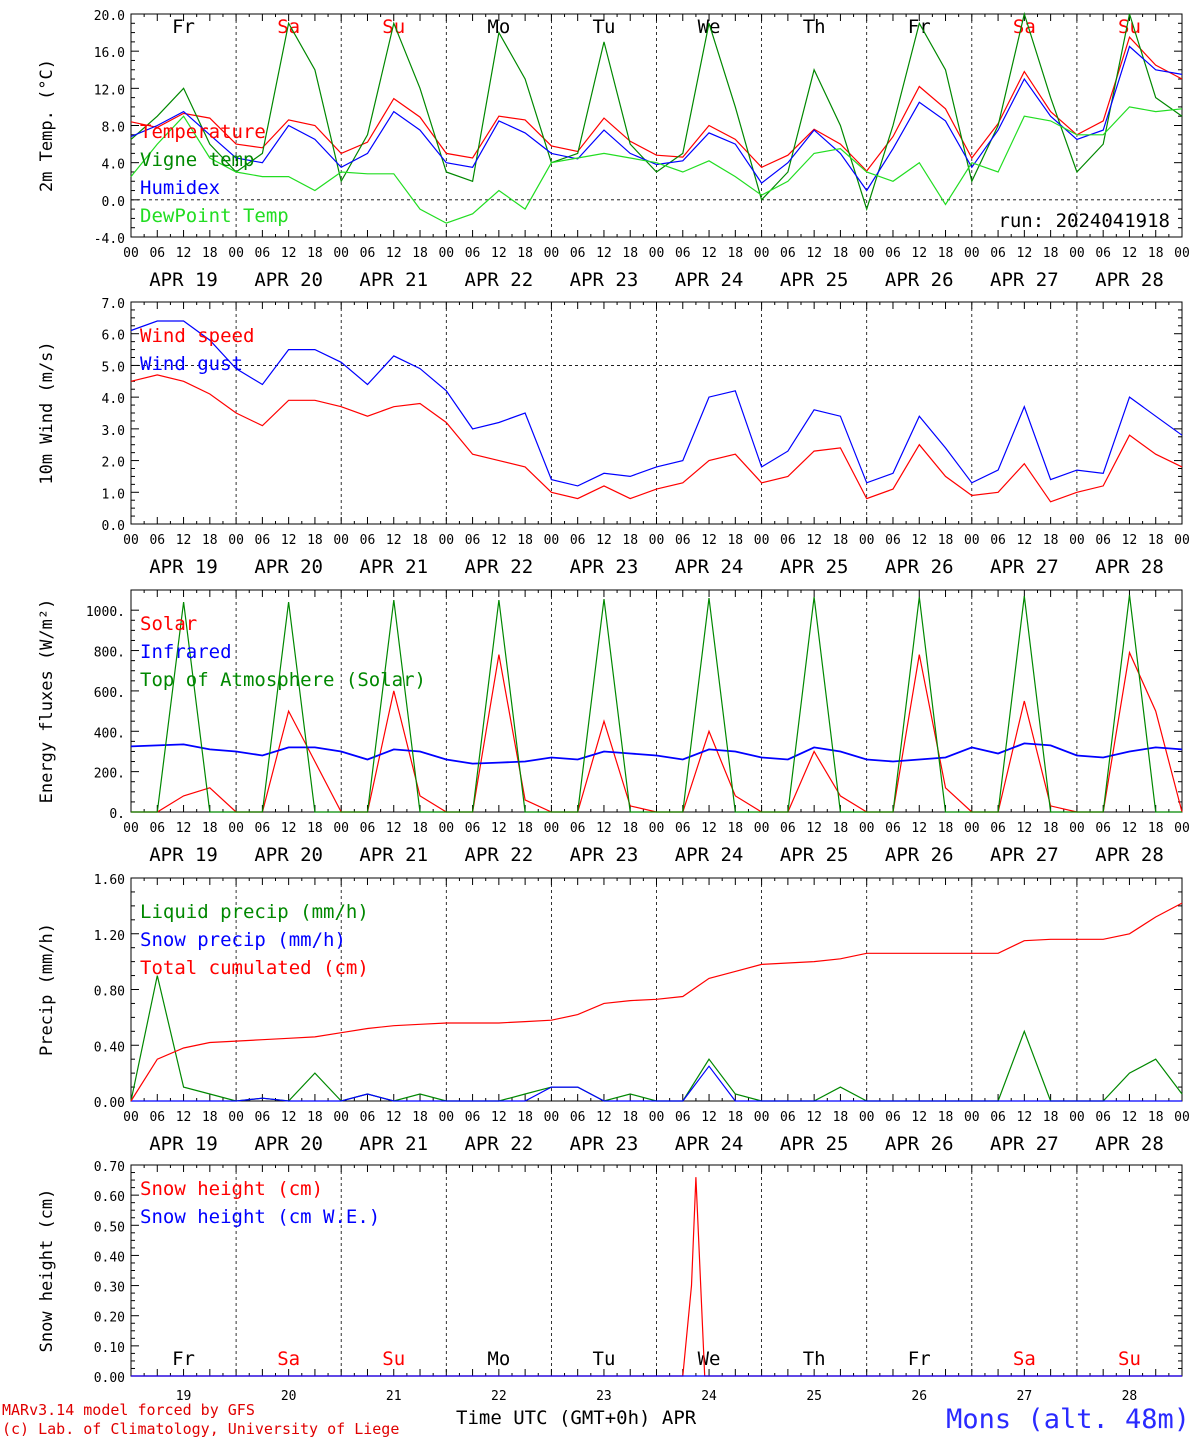  I want to click on legend-entry: Liquid precip (mm/h), so click(254, 912).